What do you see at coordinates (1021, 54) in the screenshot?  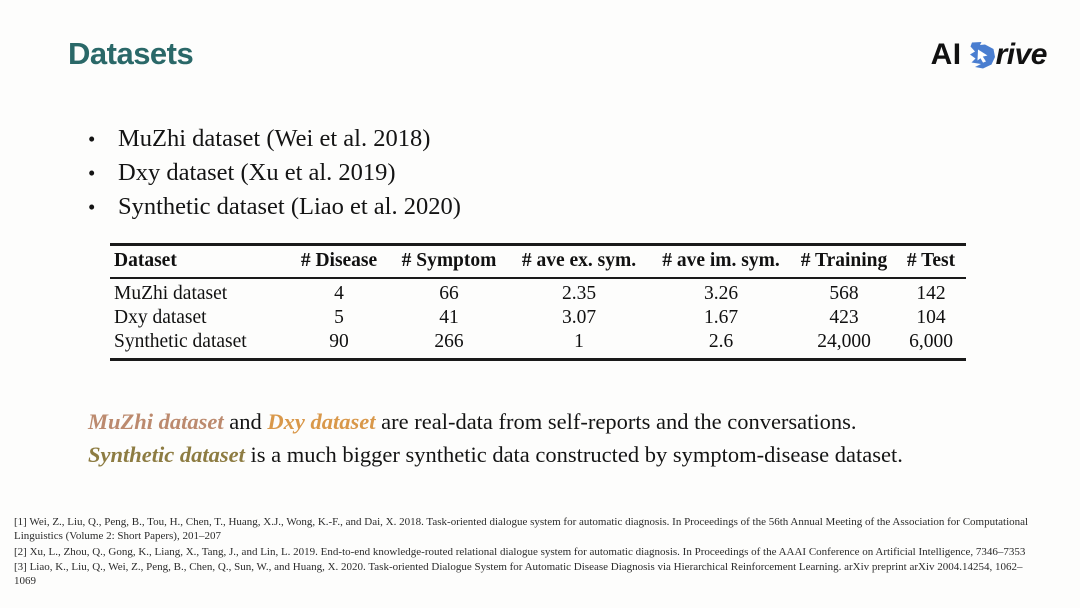 I see `logo-rive-text: rive` at bounding box center [1021, 54].